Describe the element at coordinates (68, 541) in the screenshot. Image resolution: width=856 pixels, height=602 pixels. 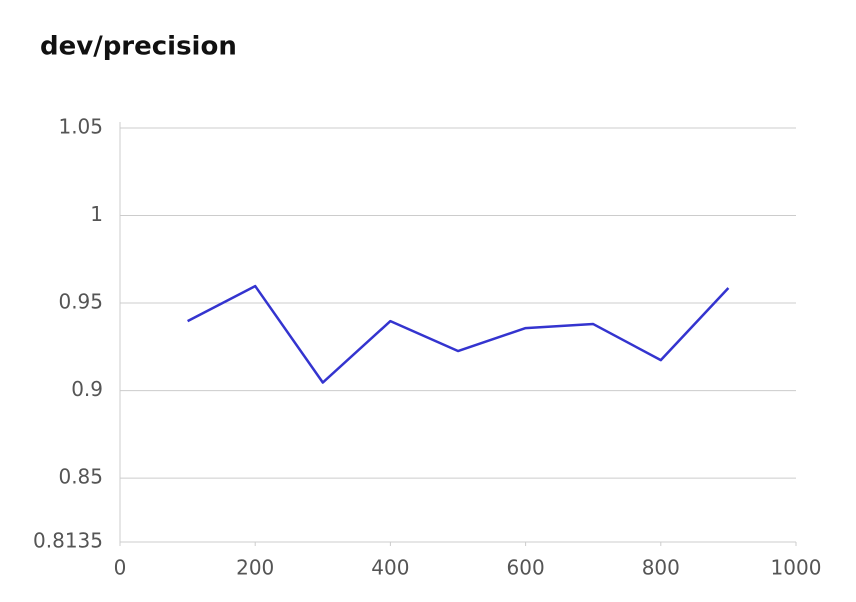
I see `y-tick-label: 0.8135` at that location.